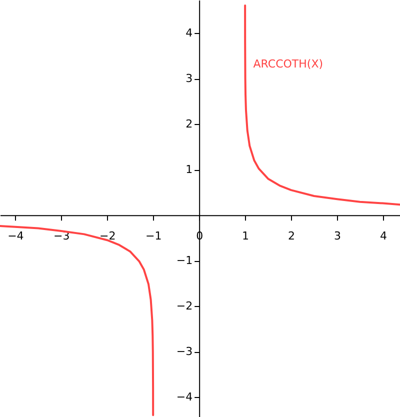 This screenshot has height=417, width=400. What do you see at coordinates (184, 306) in the screenshot?
I see `y-tick-label: −2` at bounding box center [184, 306].